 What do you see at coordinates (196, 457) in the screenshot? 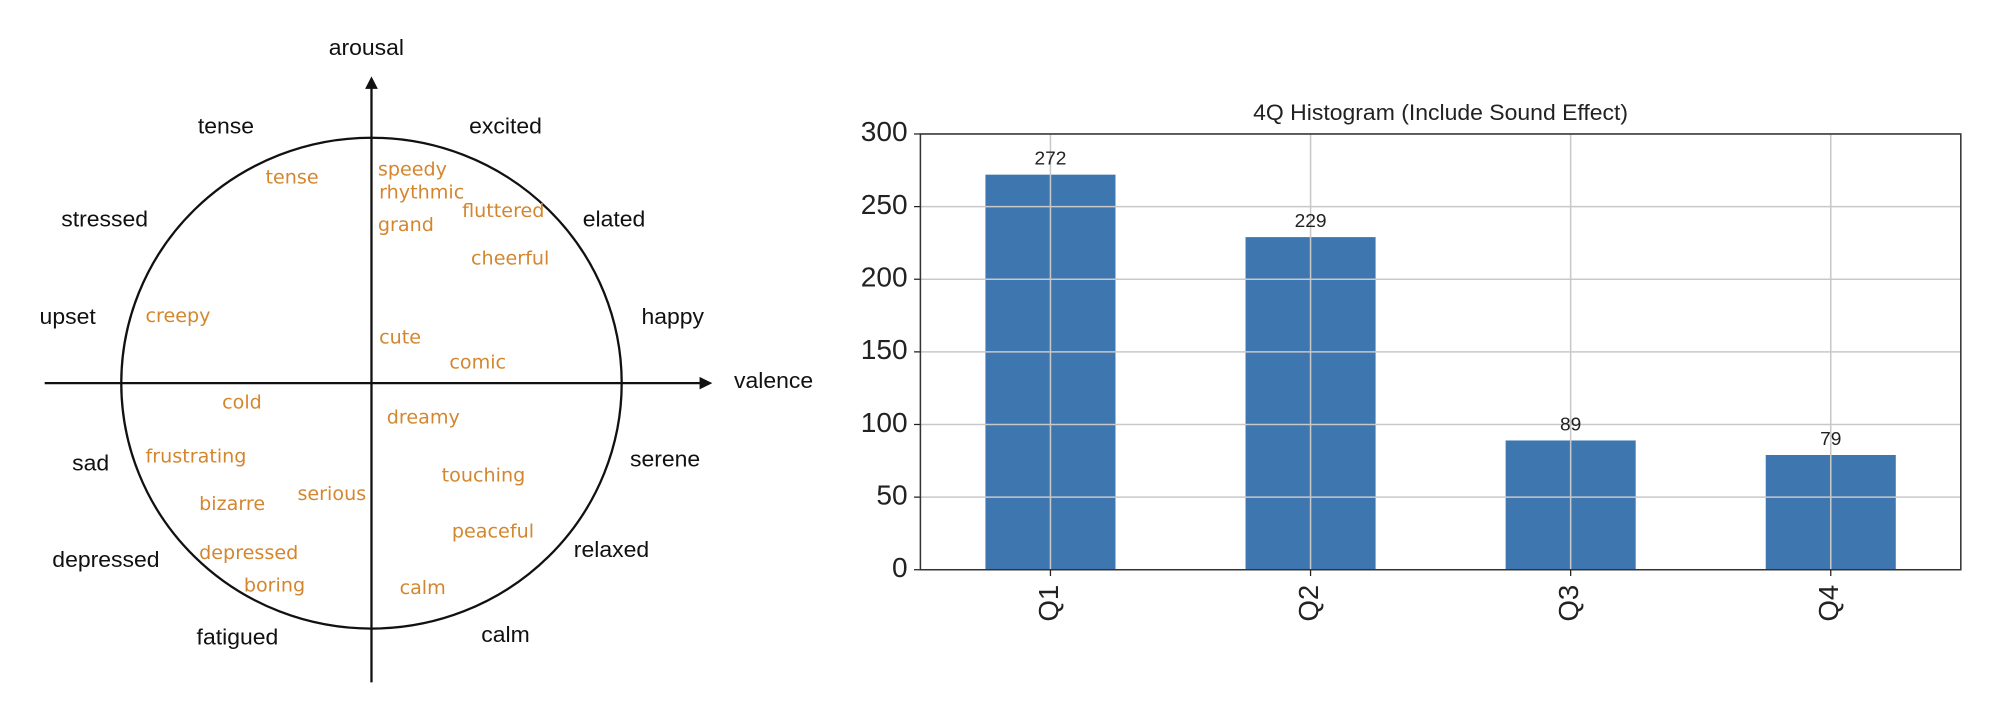
I see `music-label: frustrating` at bounding box center [196, 457].